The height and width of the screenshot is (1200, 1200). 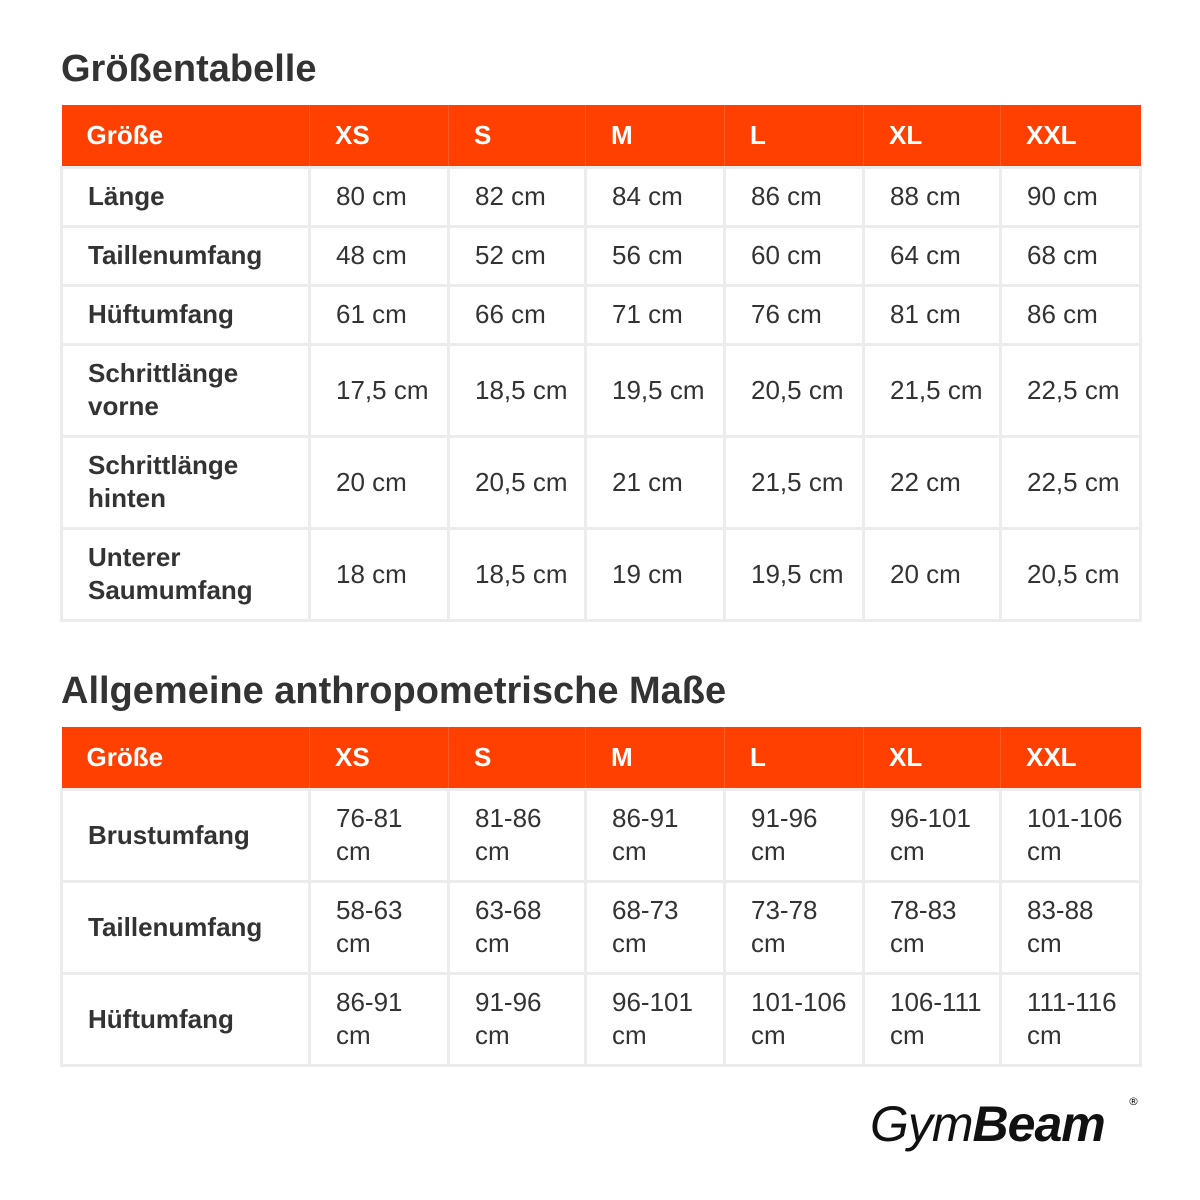 I want to click on table-cell: 83-88 cm, so click(x=1070, y=927).